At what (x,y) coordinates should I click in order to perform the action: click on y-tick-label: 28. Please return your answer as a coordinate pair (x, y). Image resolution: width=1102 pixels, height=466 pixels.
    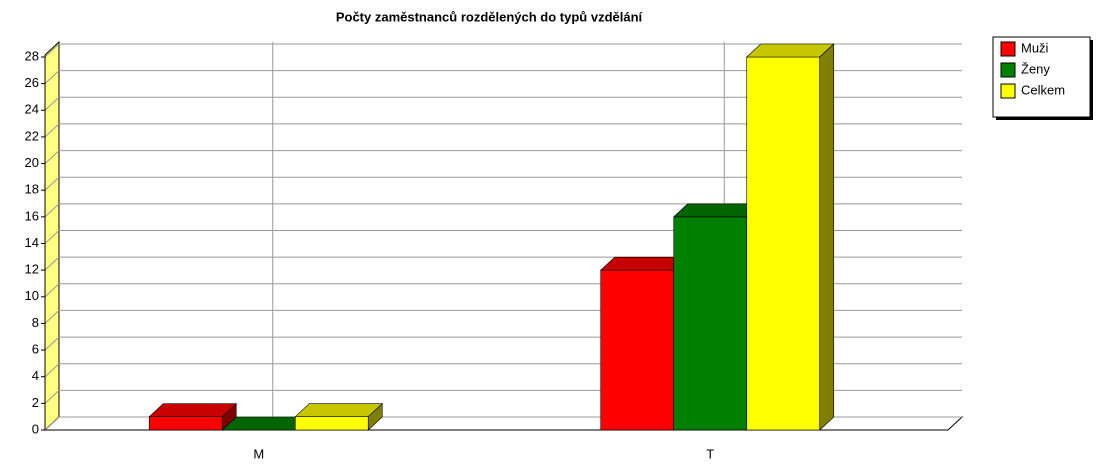
    Looking at the image, I should click on (32, 55).